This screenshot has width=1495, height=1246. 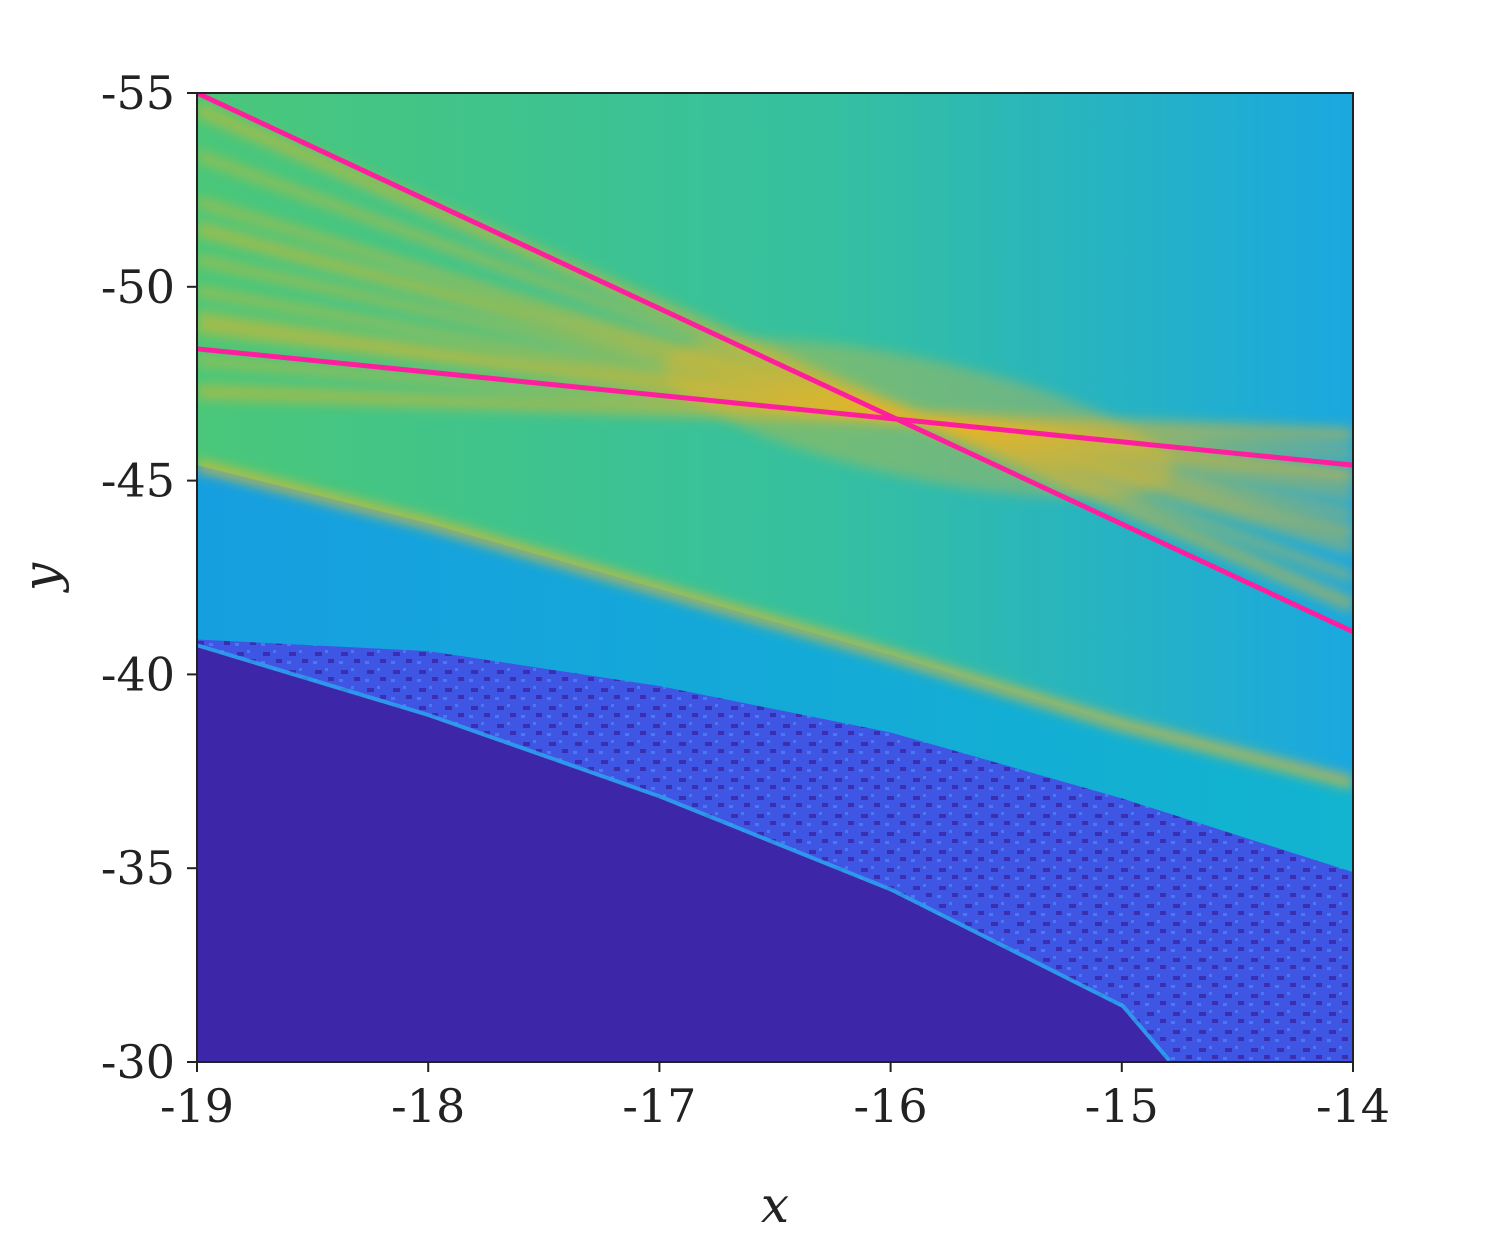 I want to click on y-tick-label: -35, so click(x=138, y=868).